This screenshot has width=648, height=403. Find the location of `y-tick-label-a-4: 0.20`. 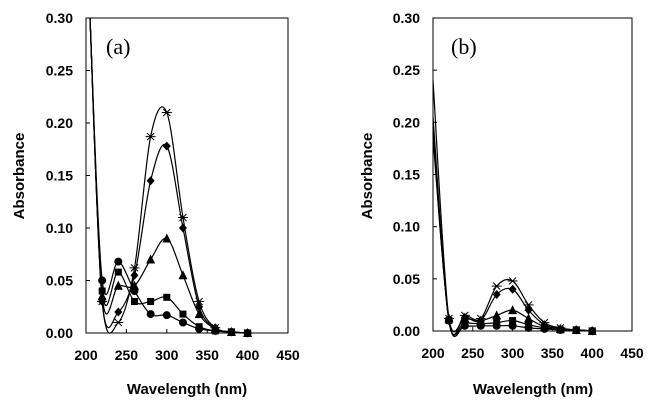

y-tick-label-a-4: 0.20 is located at coordinates (59, 123).